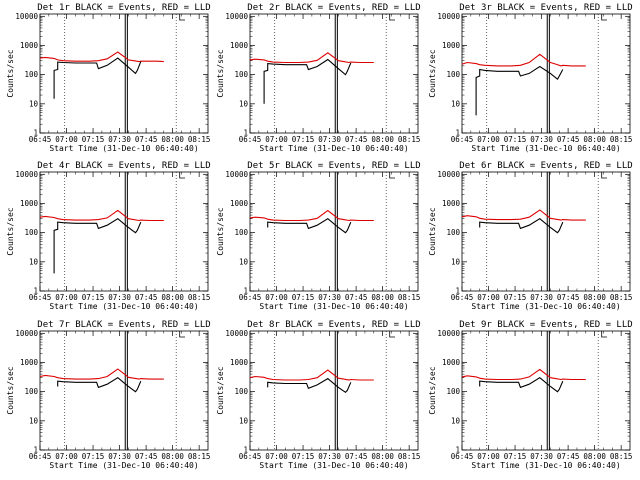 The height and width of the screenshot is (480, 640). What do you see at coordinates (545, 325) in the screenshot?
I see `panel-title: Det 9r BLACK = Events, RED = LLD` at bounding box center [545, 325].